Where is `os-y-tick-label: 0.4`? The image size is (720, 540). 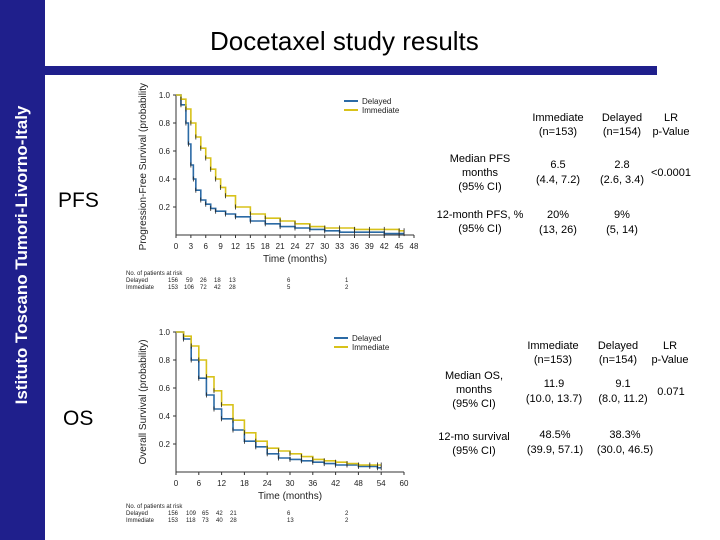 os-y-tick-label: 0.4 is located at coordinates (165, 416).